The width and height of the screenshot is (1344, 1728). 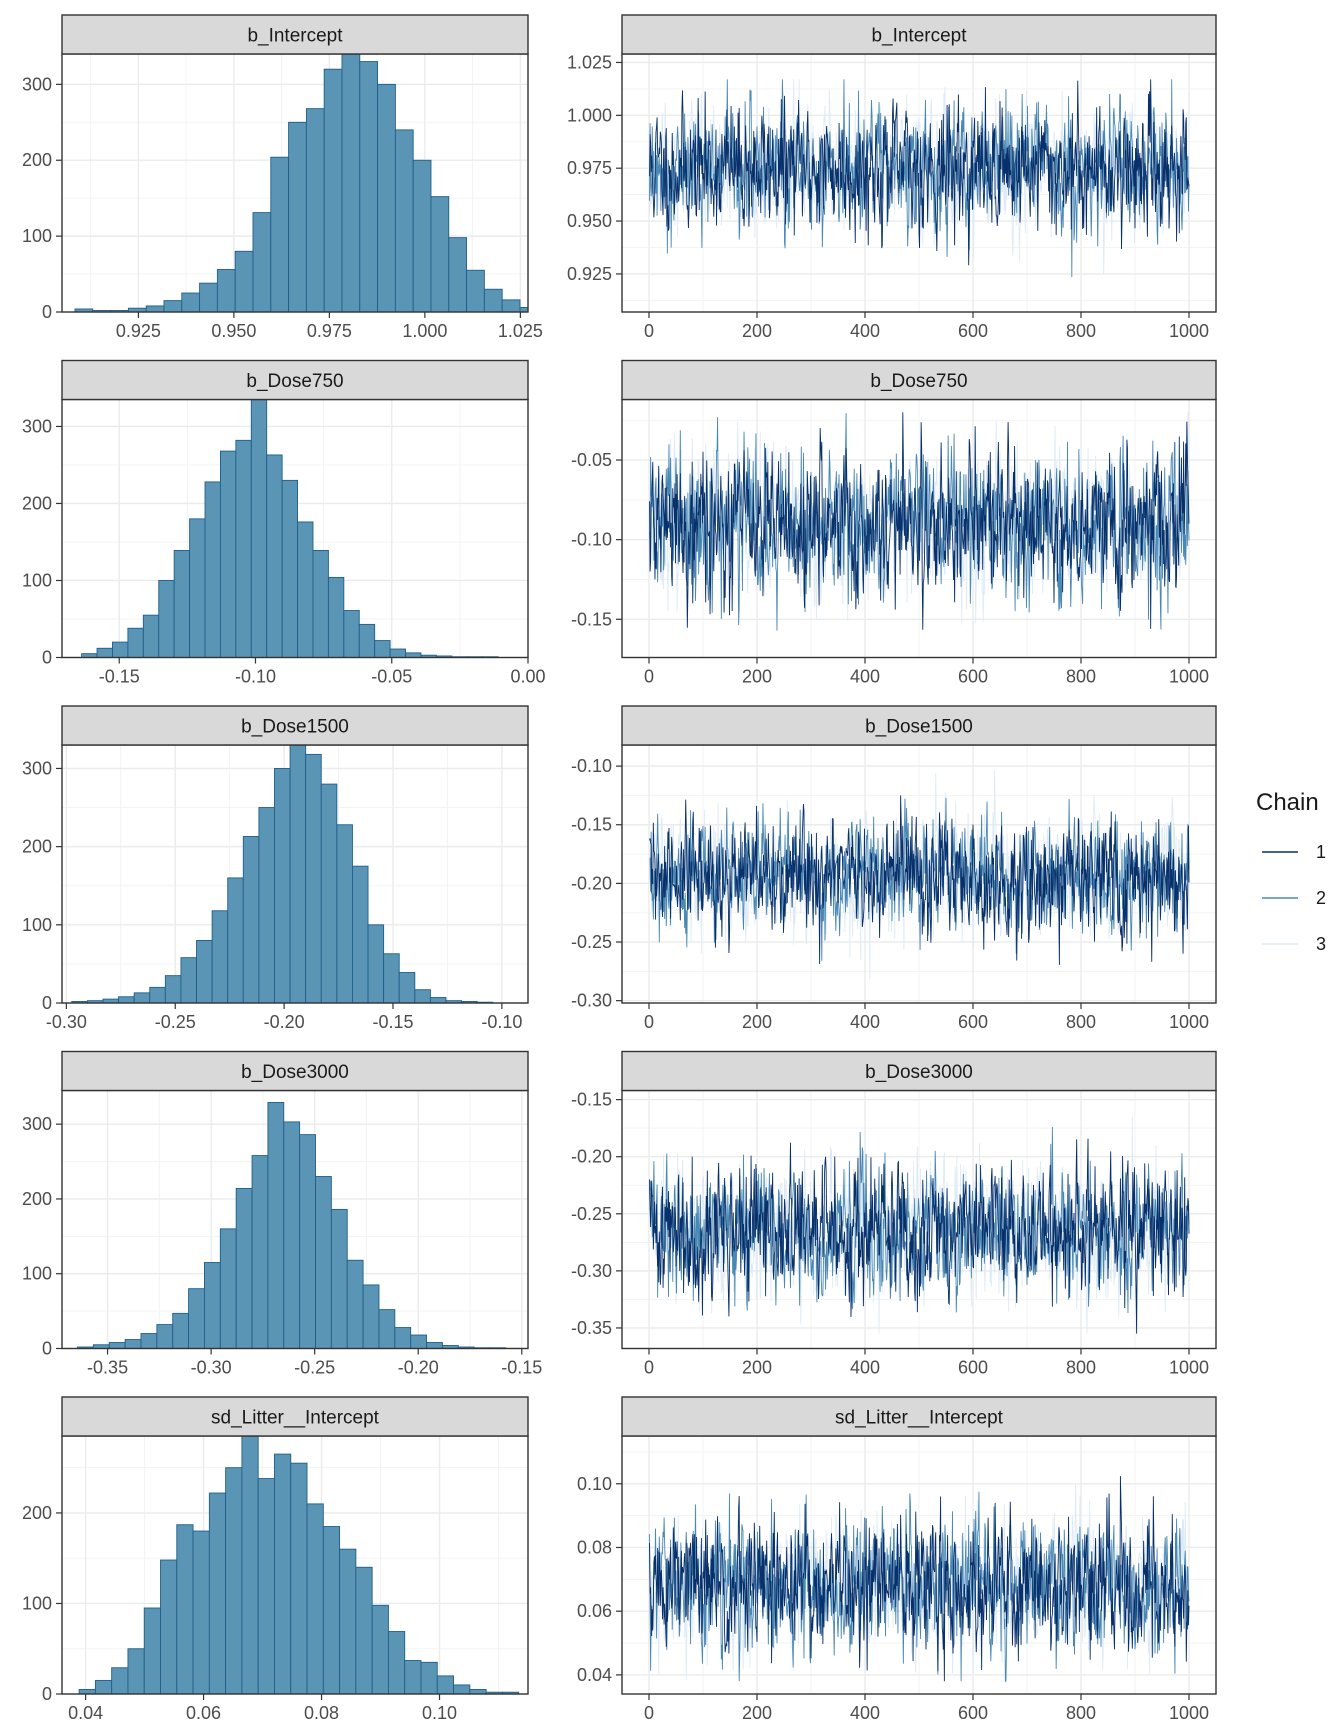 I want to click on y-tick-label: -0.30, so click(x=591, y=1271).